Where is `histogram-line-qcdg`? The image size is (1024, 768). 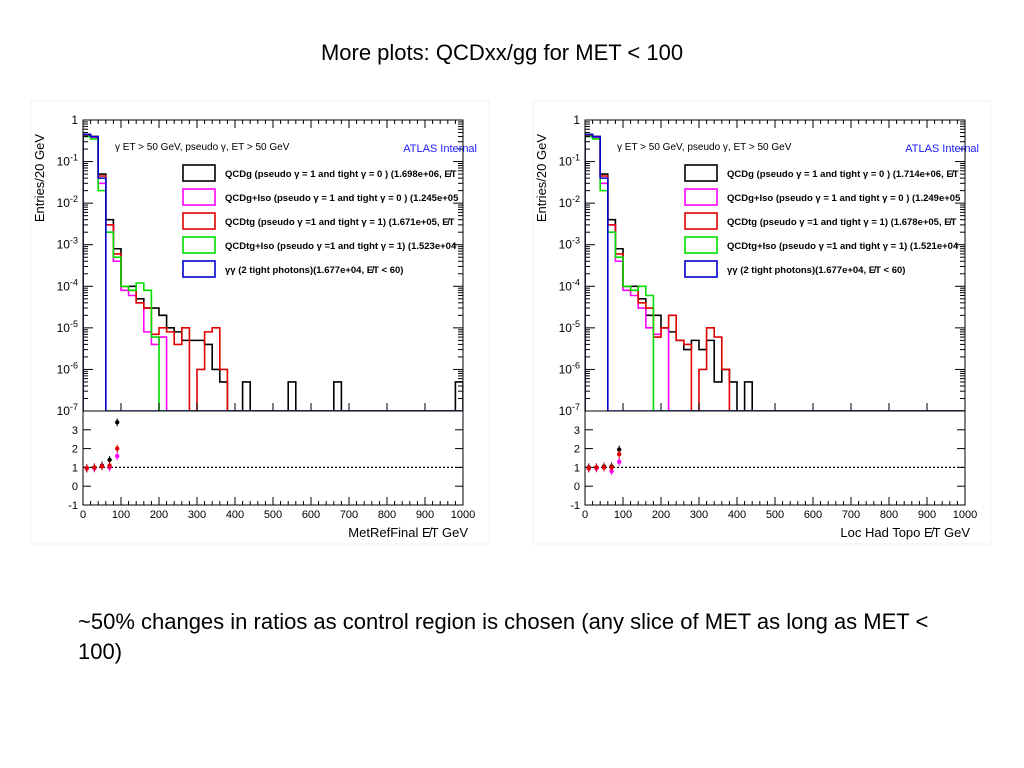 histogram-line-qcdg is located at coordinates (273, 272).